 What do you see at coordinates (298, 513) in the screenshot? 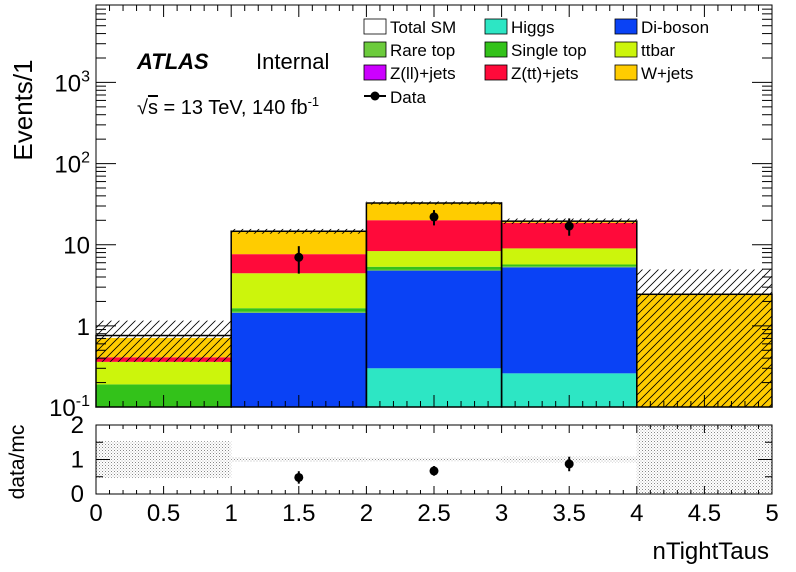
I see `x-tick-label-3: 1.5` at bounding box center [298, 513].